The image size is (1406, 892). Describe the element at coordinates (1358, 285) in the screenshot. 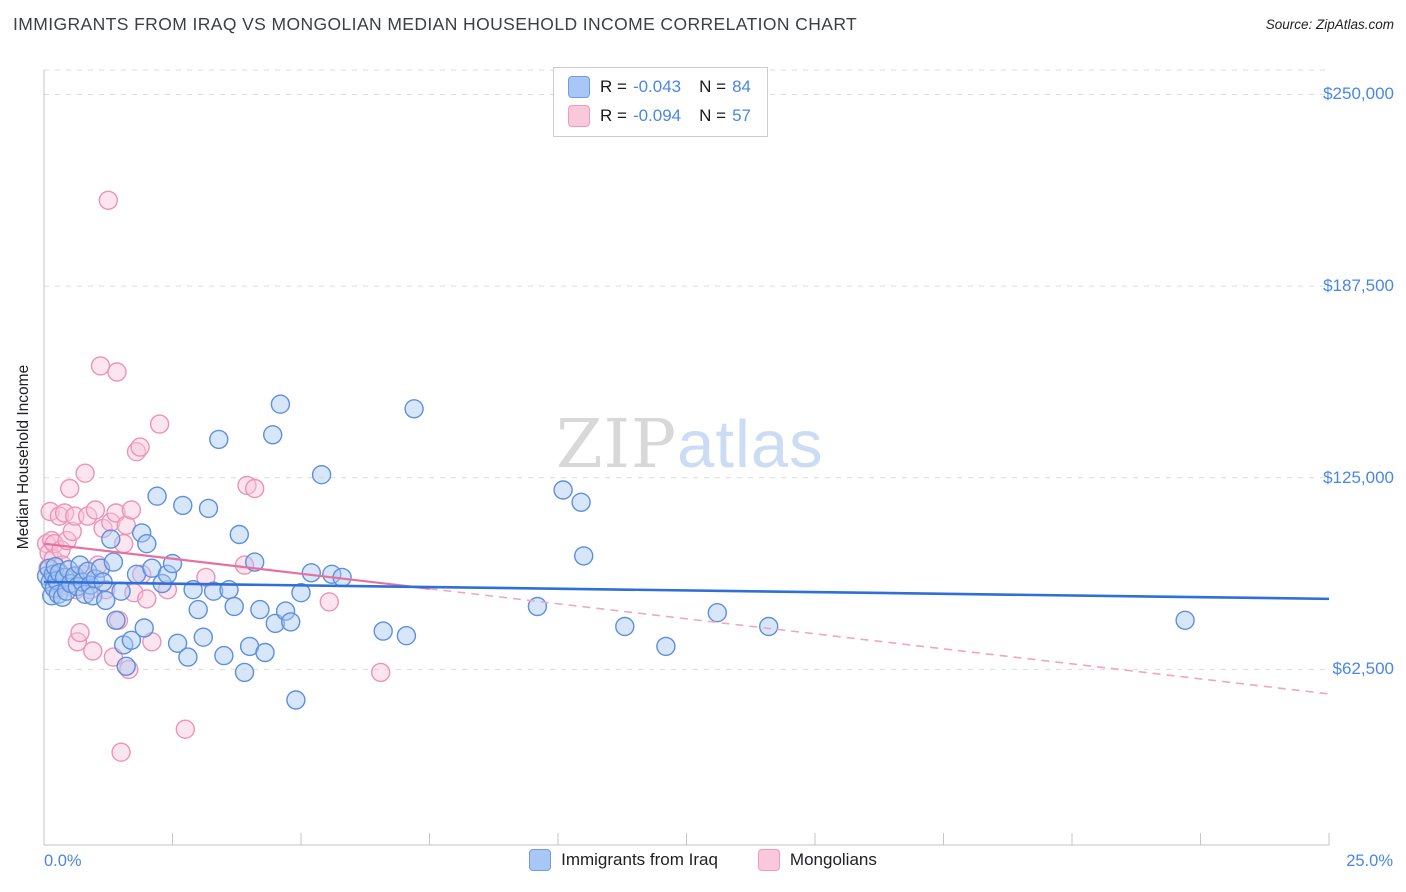

I see `y-tick-label-187500: $187,500` at that location.